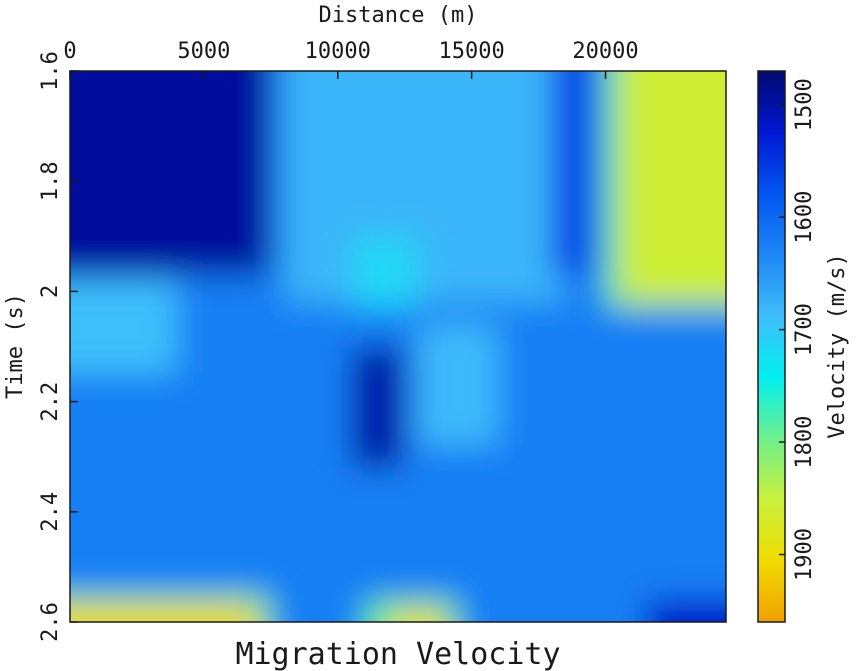 Image resolution: width=856 pixels, height=671 pixels. I want to click on y-axis-ticks: 1.6 1.8 2 2.2 2.4 2.6, so click(58, 346).